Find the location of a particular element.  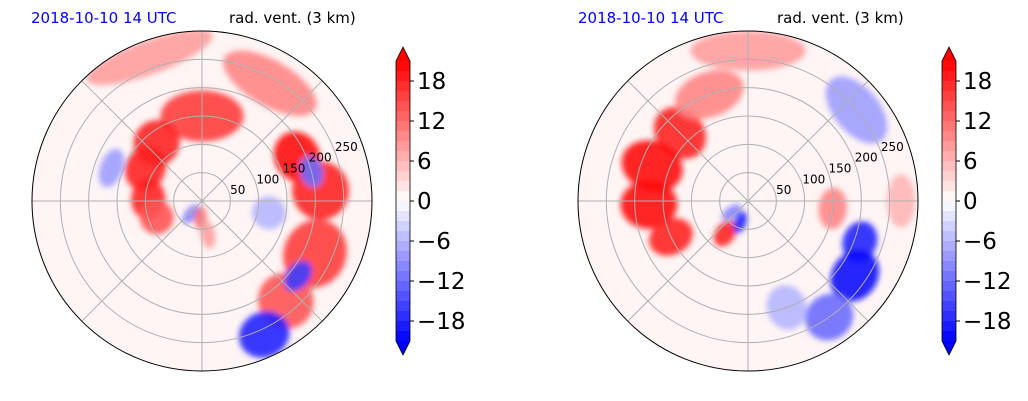

panel-1-radial-label-1: 100 is located at coordinates (813, 179).